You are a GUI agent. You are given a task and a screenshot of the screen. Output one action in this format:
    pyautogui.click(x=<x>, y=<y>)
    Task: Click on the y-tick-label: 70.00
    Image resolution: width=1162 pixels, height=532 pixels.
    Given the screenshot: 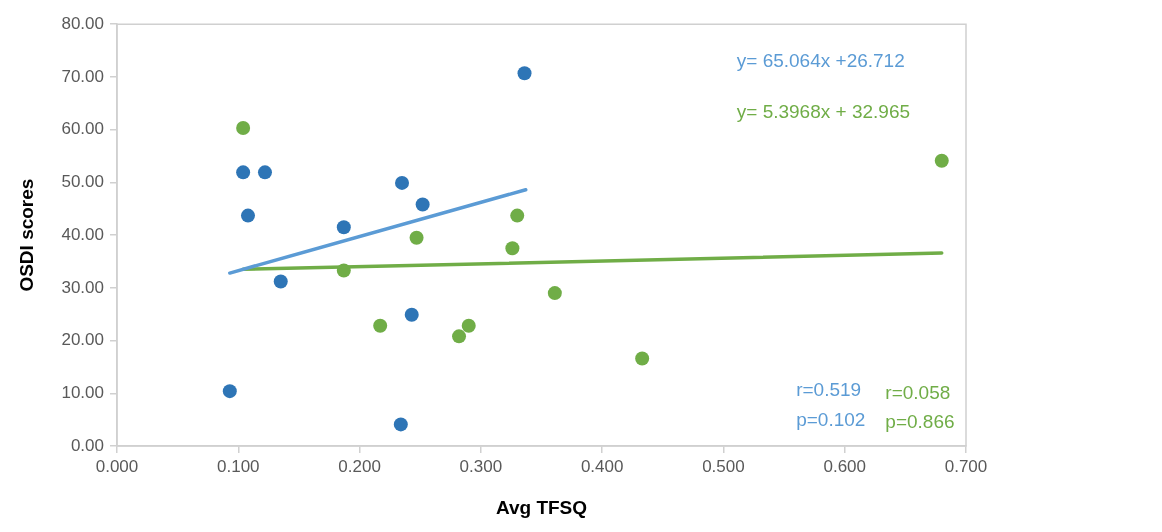 What is the action you would take?
    pyautogui.click(x=82, y=76)
    